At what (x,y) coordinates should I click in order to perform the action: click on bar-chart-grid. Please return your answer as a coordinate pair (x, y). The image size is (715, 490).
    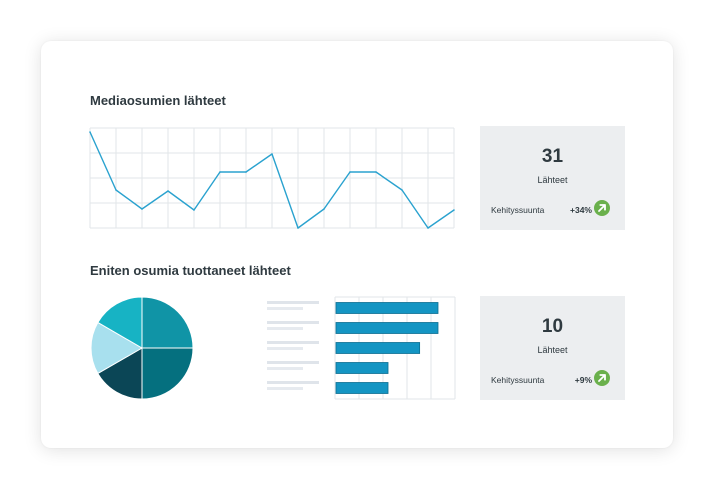
    Looking at the image, I should click on (395, 348).